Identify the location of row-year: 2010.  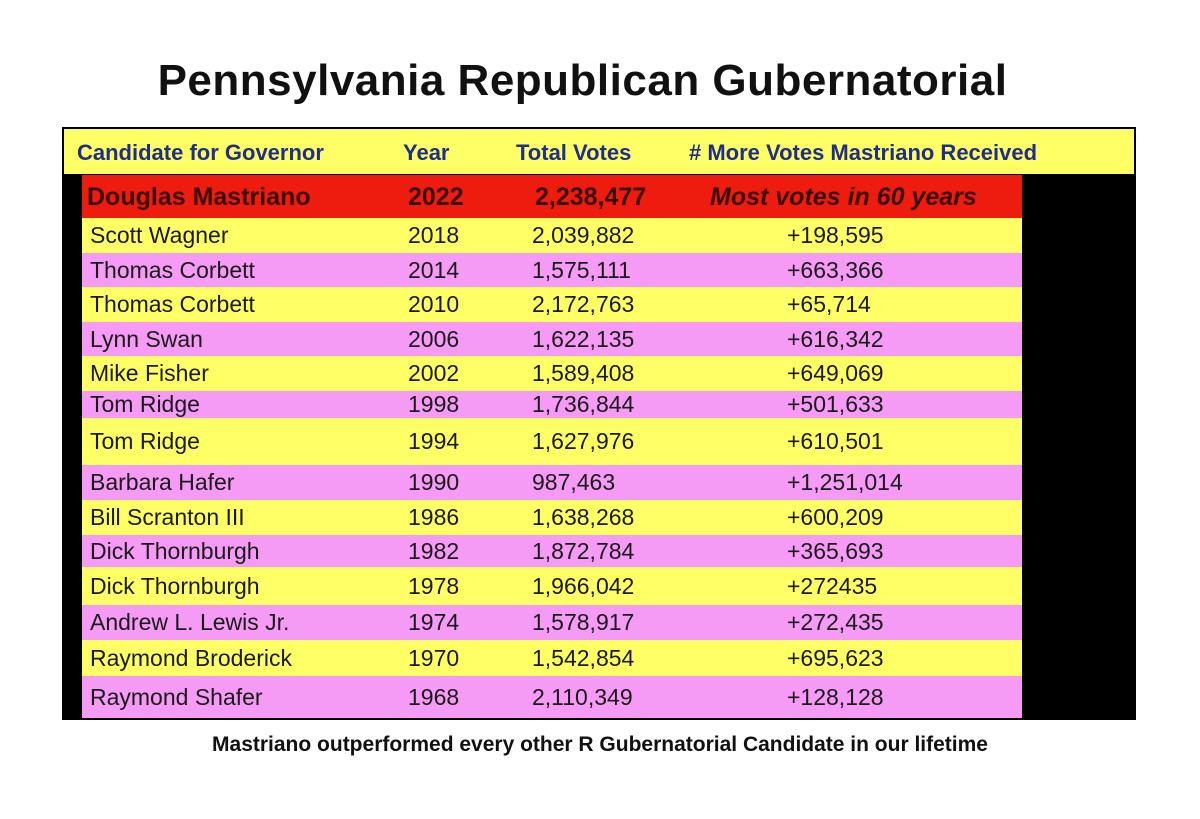
(434, 304).